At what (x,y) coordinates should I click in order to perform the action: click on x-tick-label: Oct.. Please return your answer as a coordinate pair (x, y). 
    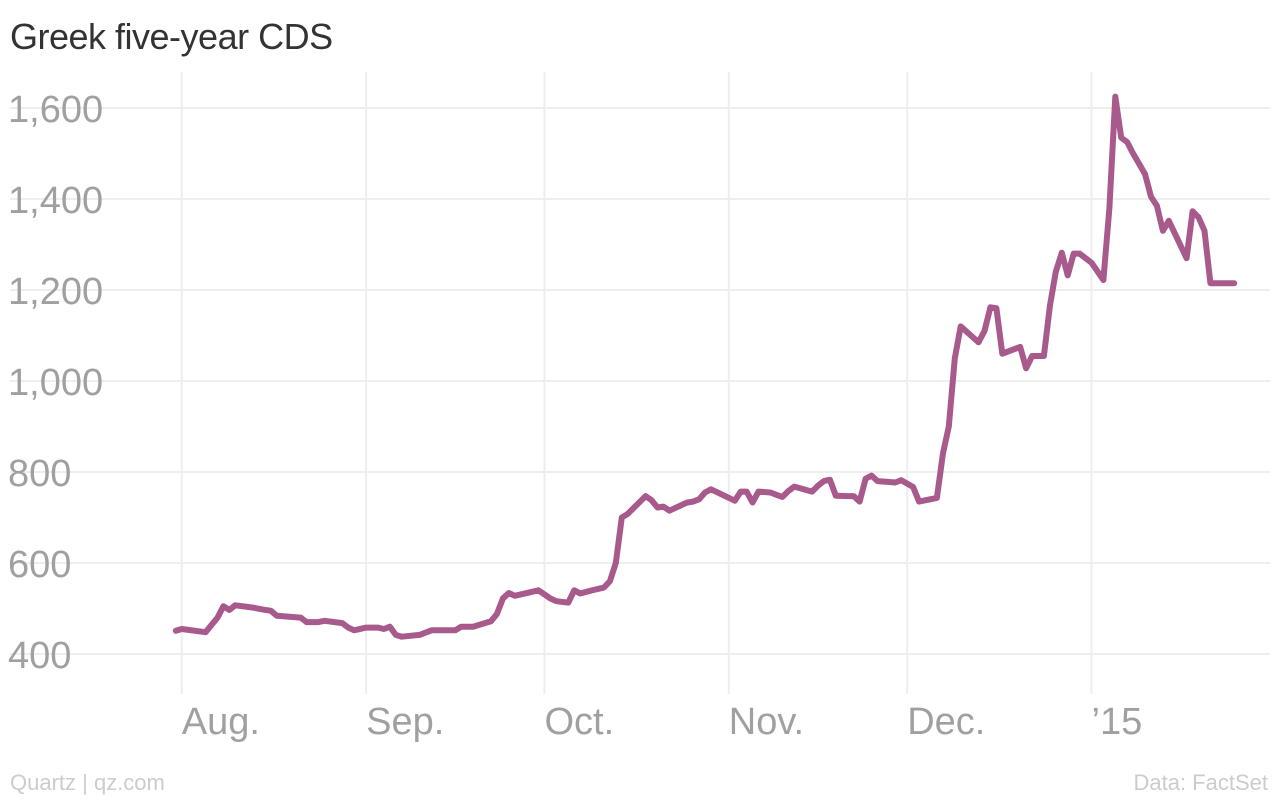
    Looking at the image, I should click on (579, 722).